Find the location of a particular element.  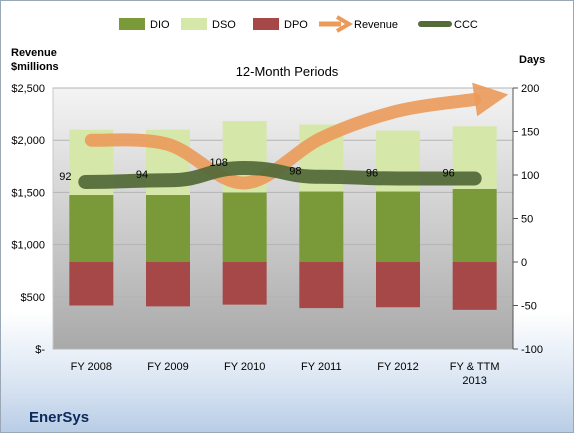

ccc-data-label: 108 is located at coordinates (218, 163).